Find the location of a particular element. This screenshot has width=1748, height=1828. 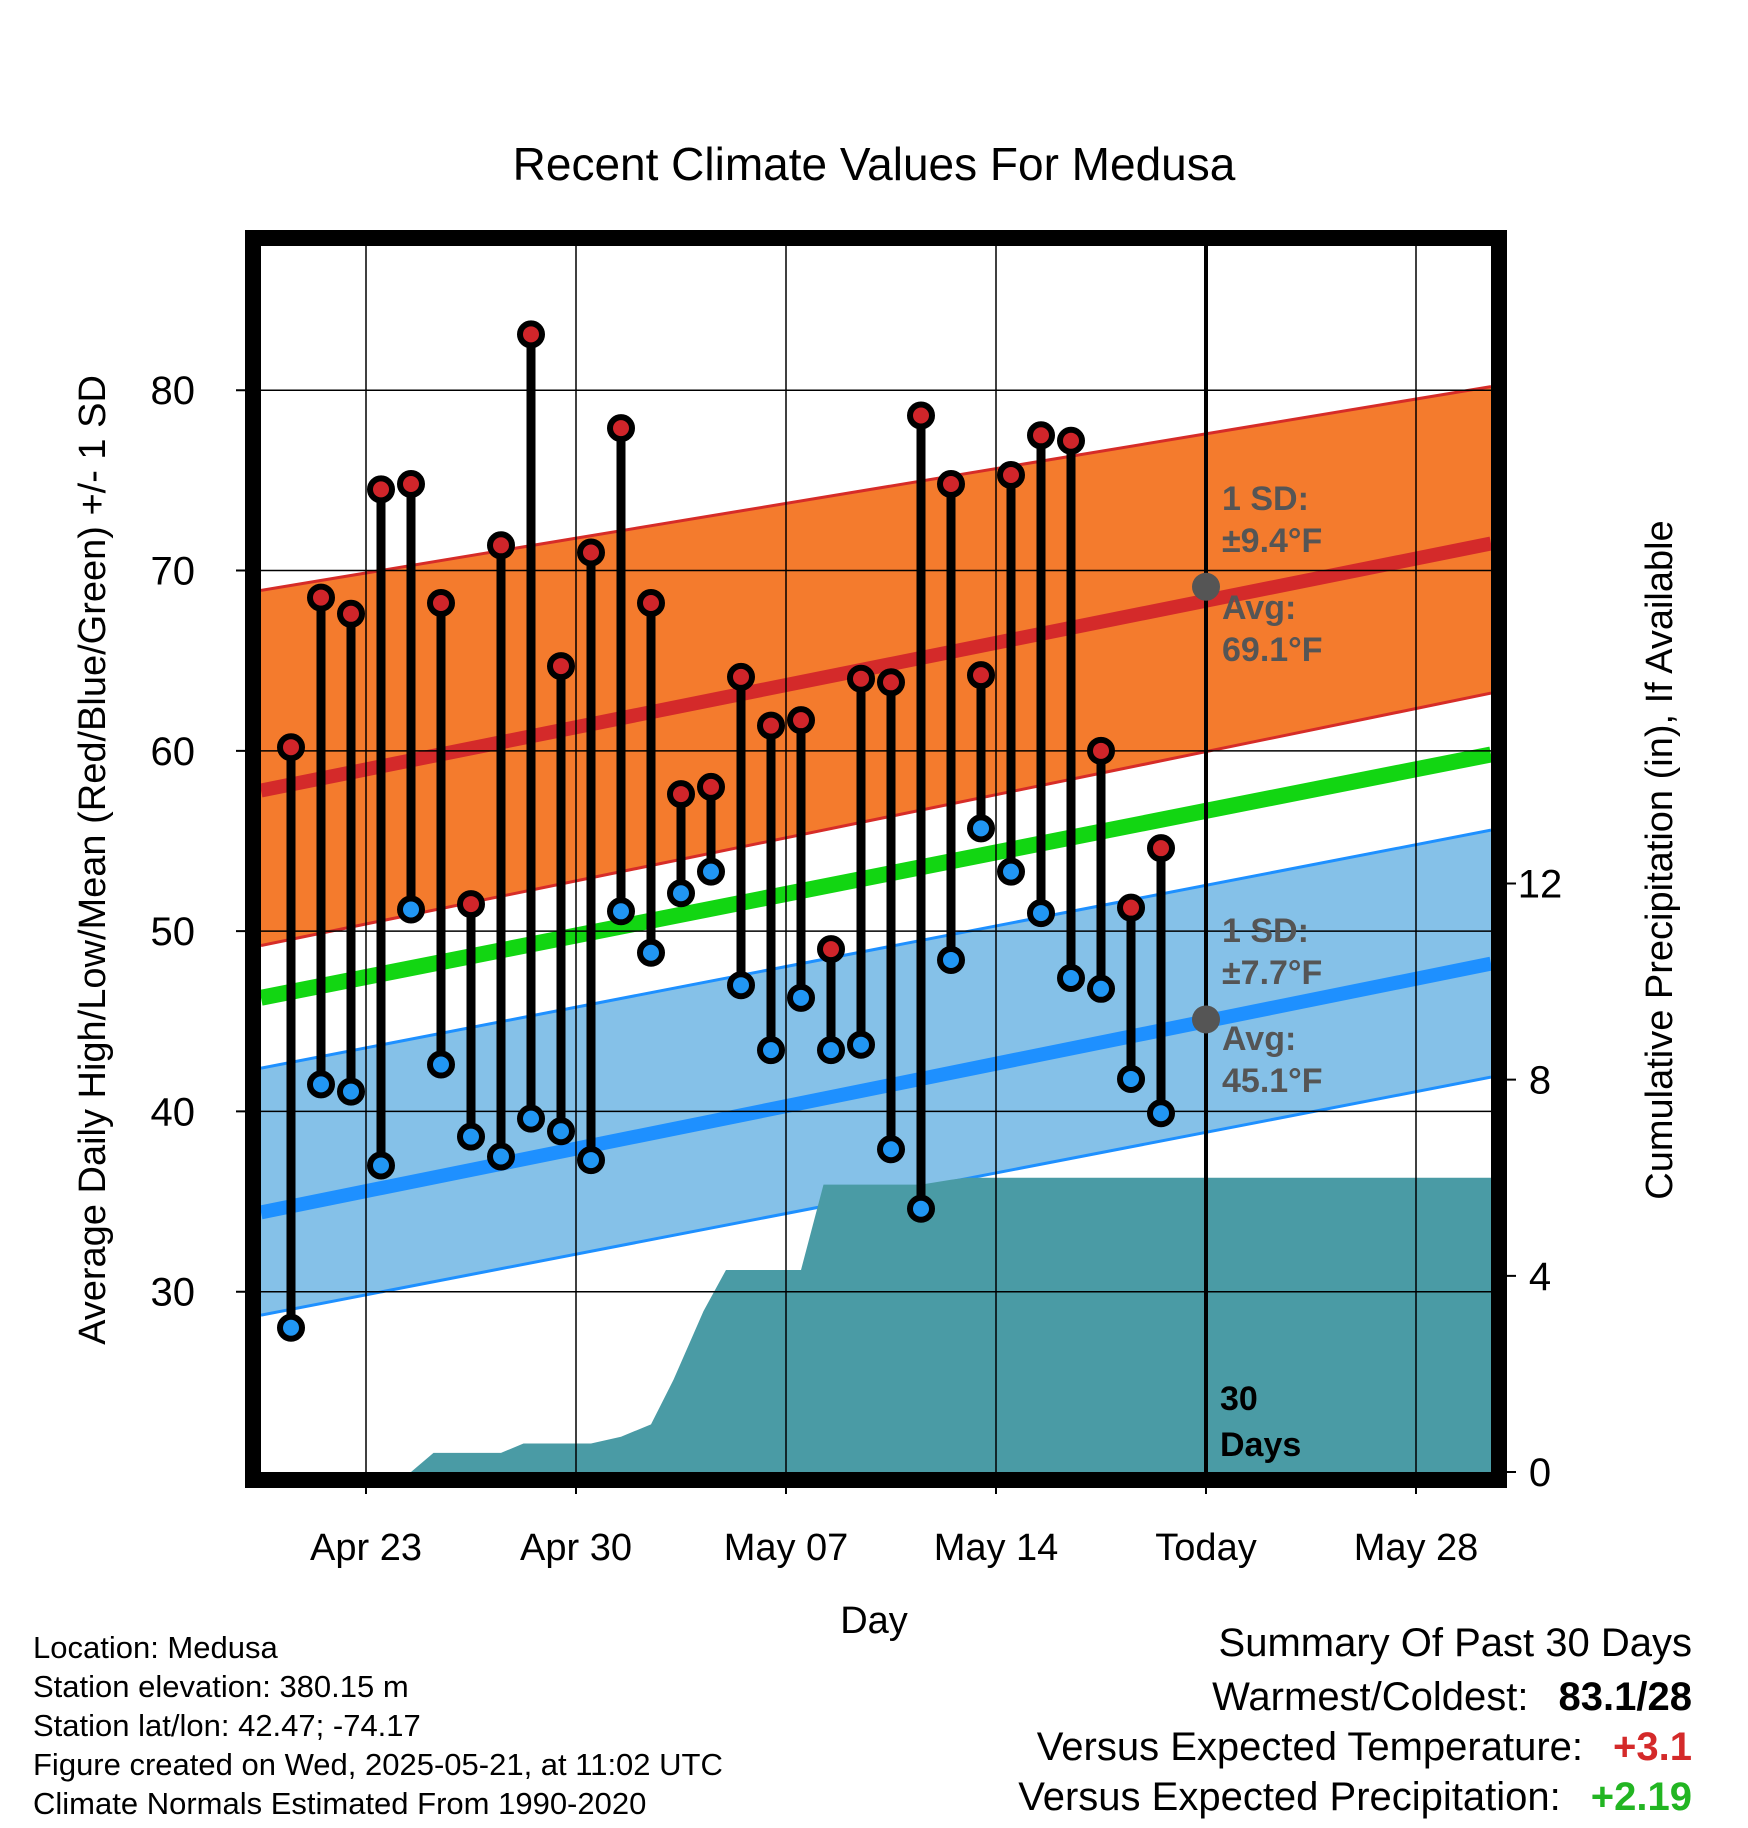

high-avg-marker is located at coordinates (1206, 586).